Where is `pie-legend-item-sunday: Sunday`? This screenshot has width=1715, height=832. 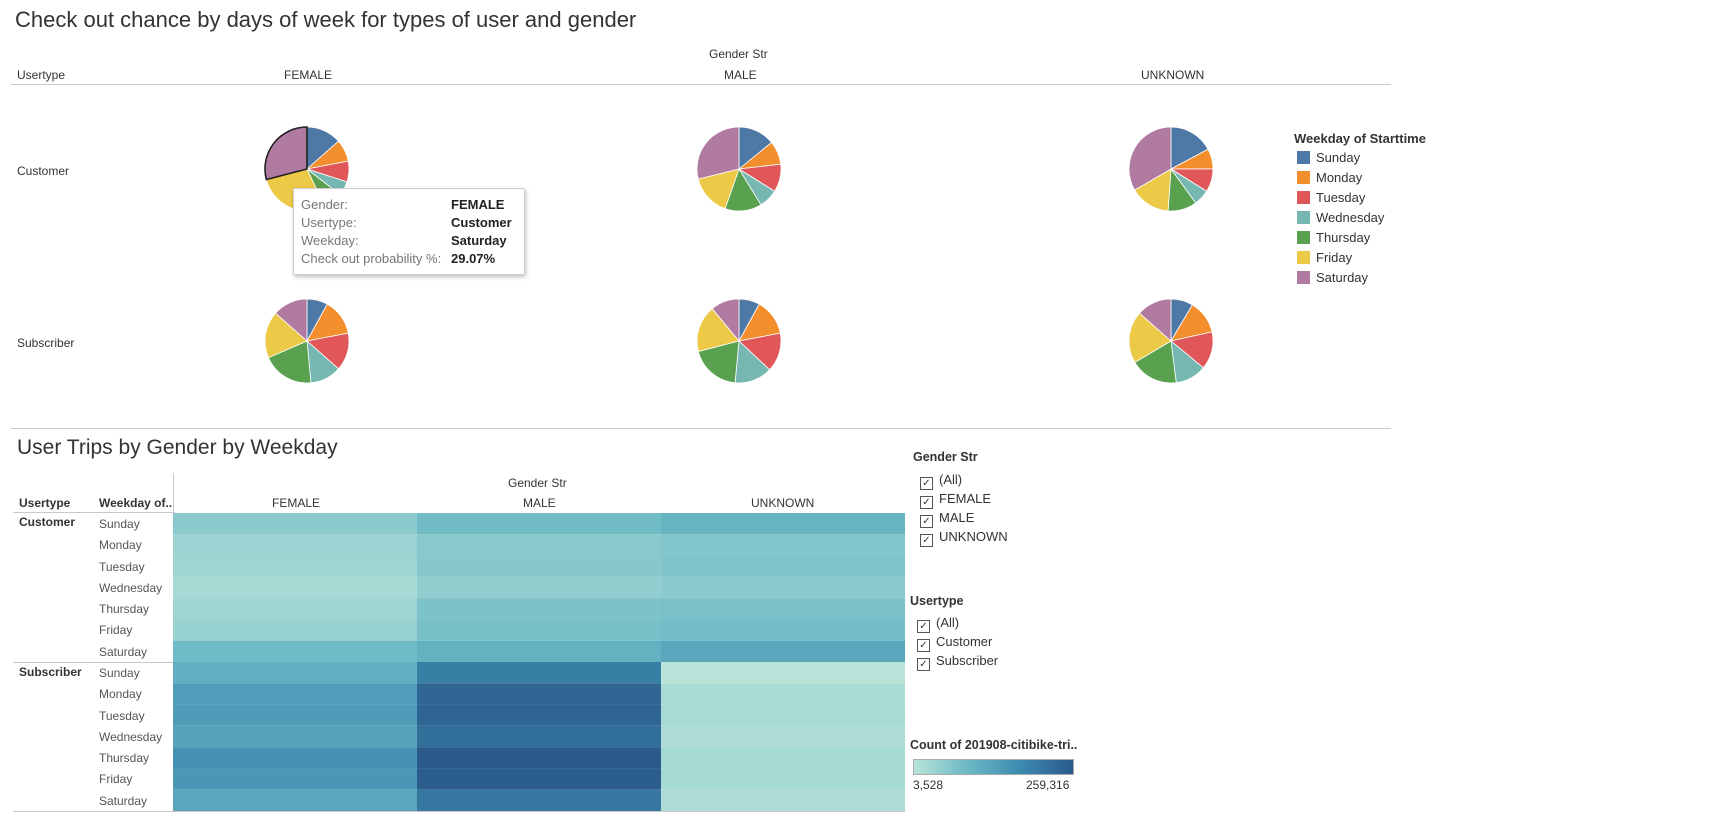
pie-legend-item-sunday: Sunday is located at coordinates (1328, 157).